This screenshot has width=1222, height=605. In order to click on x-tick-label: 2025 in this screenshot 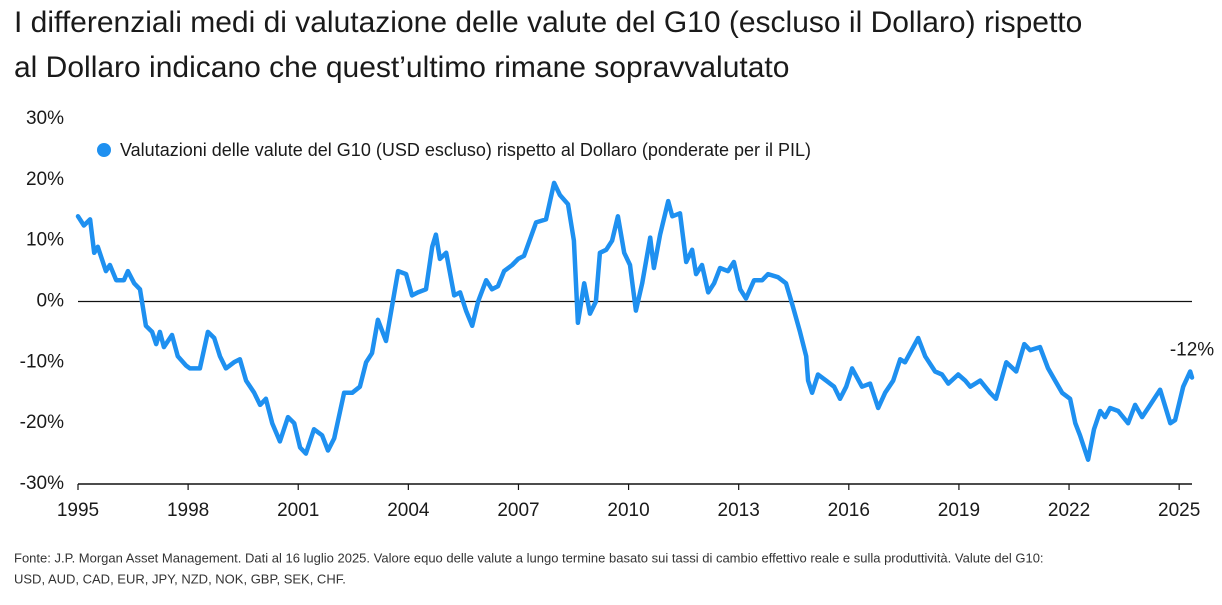, I will do `click(1179, 510)`.